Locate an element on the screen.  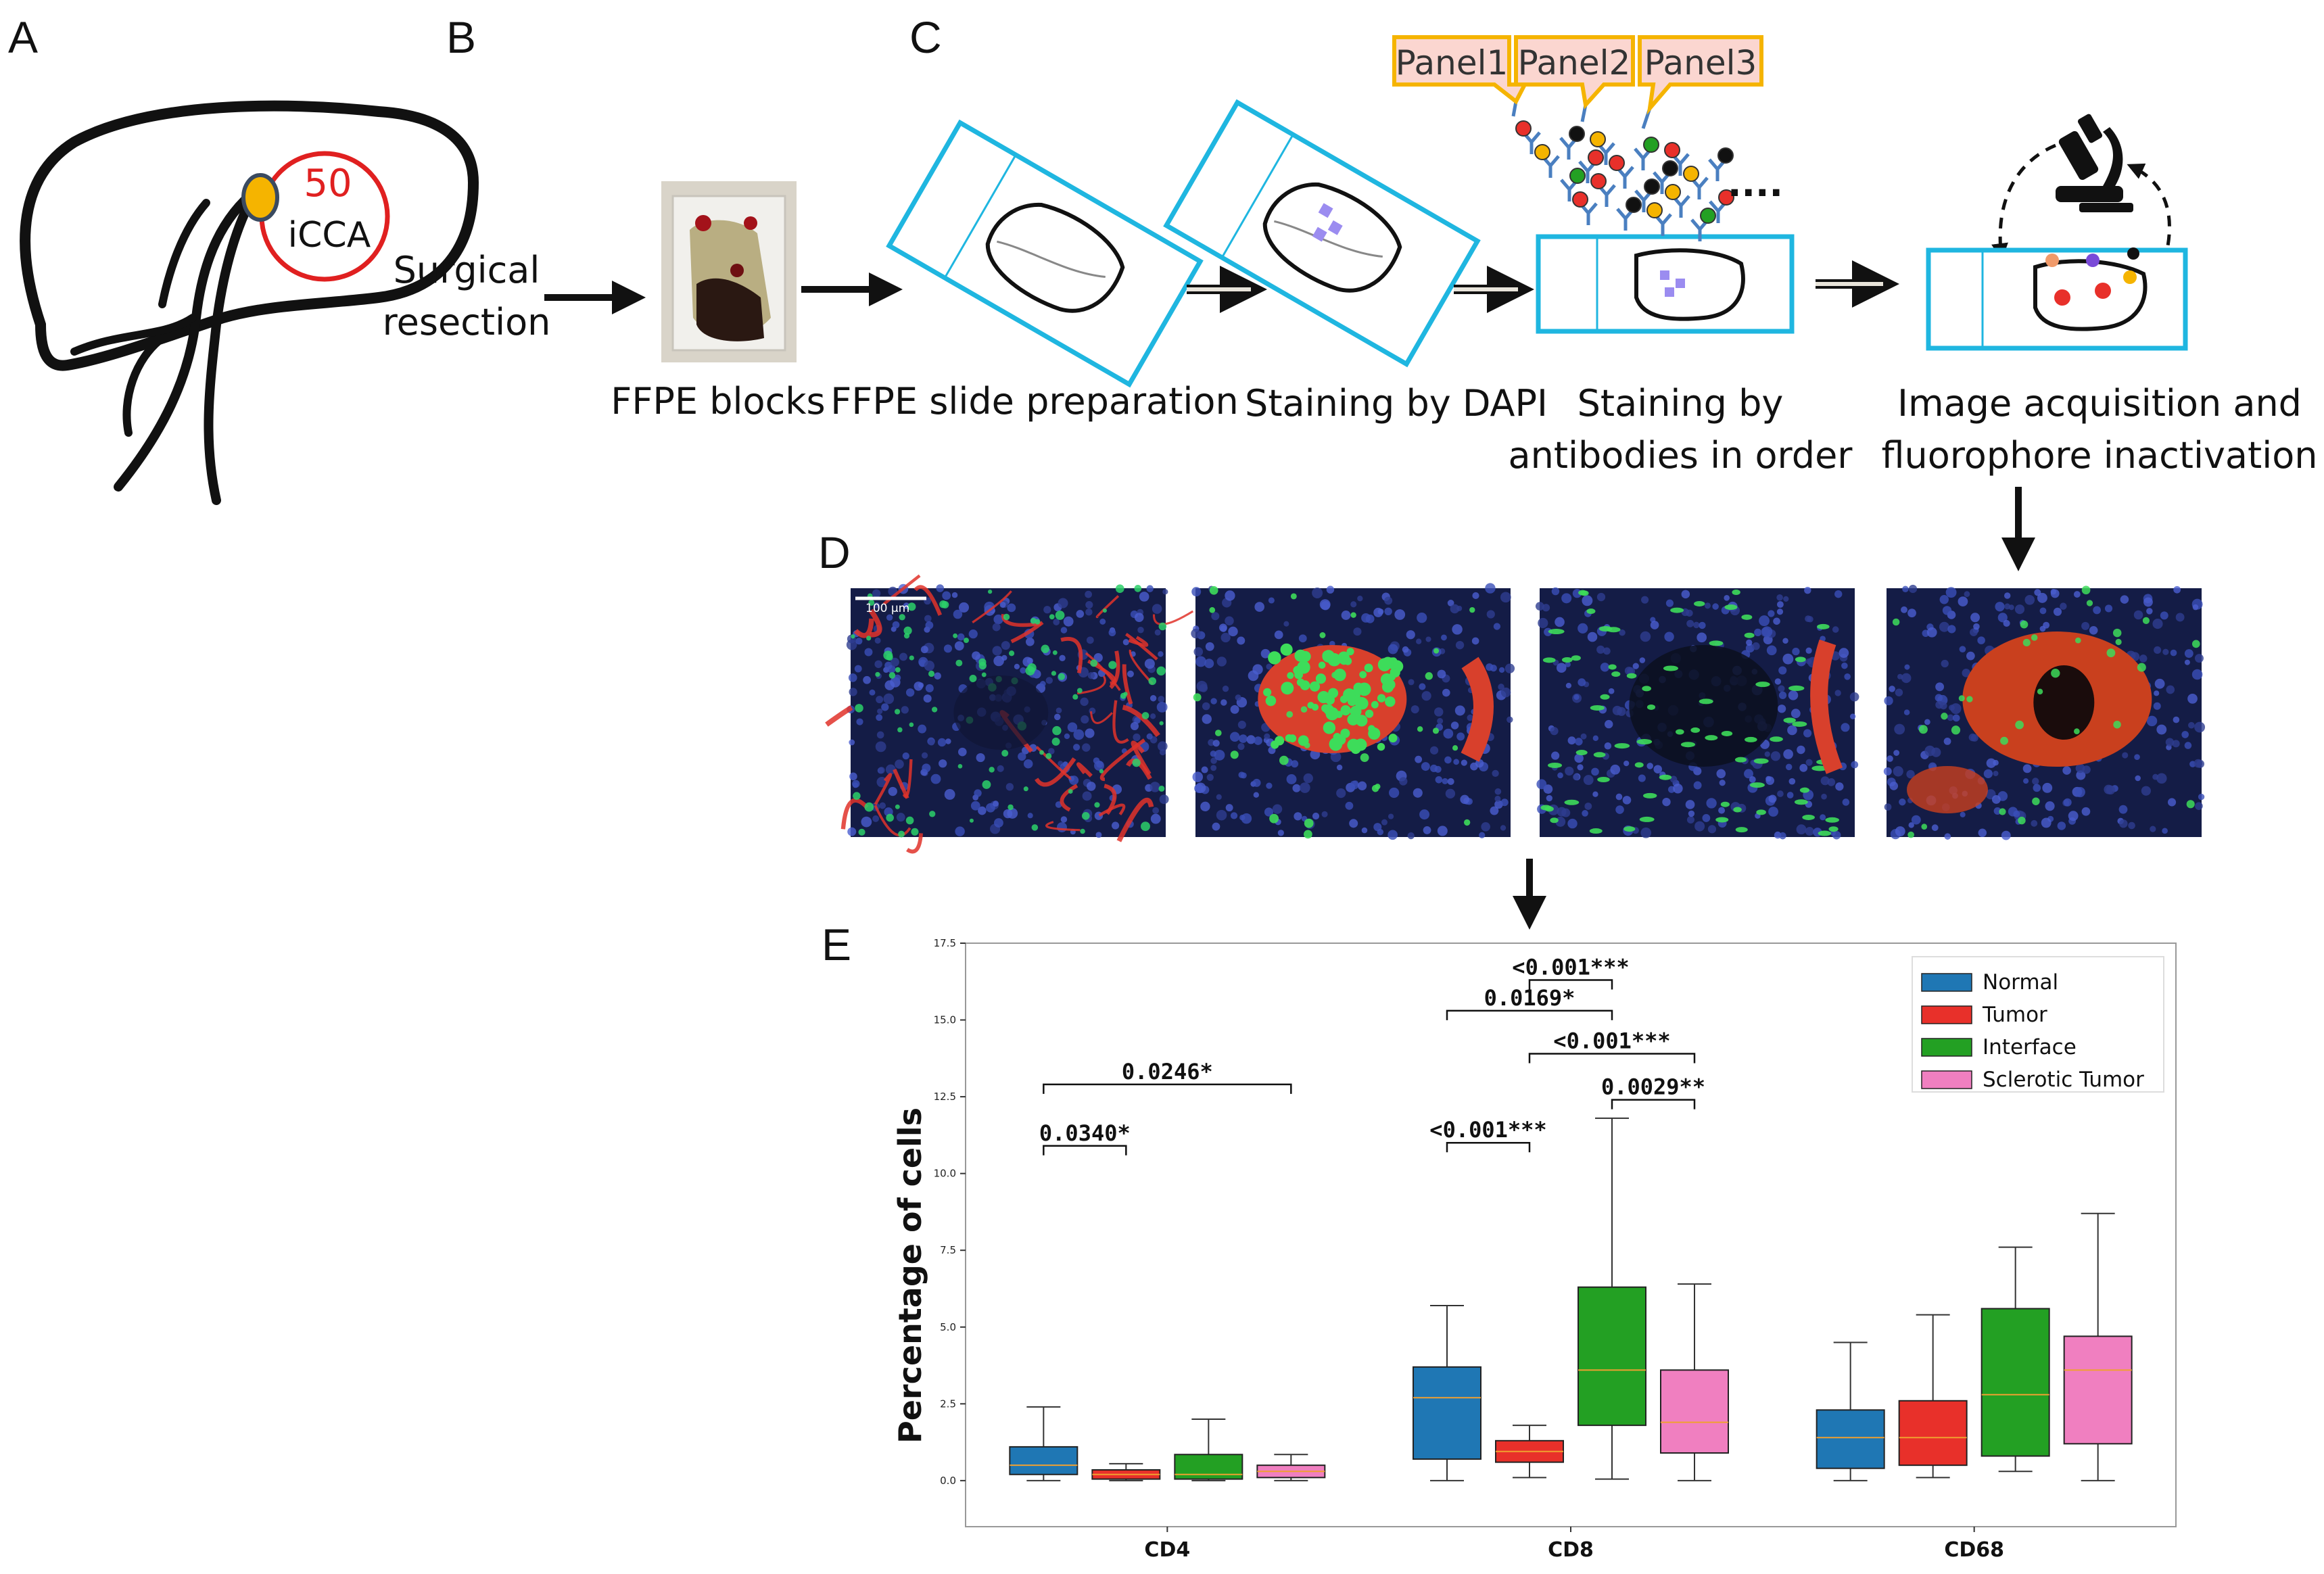
slide-ffpe is located at coordinates (1045, 253).